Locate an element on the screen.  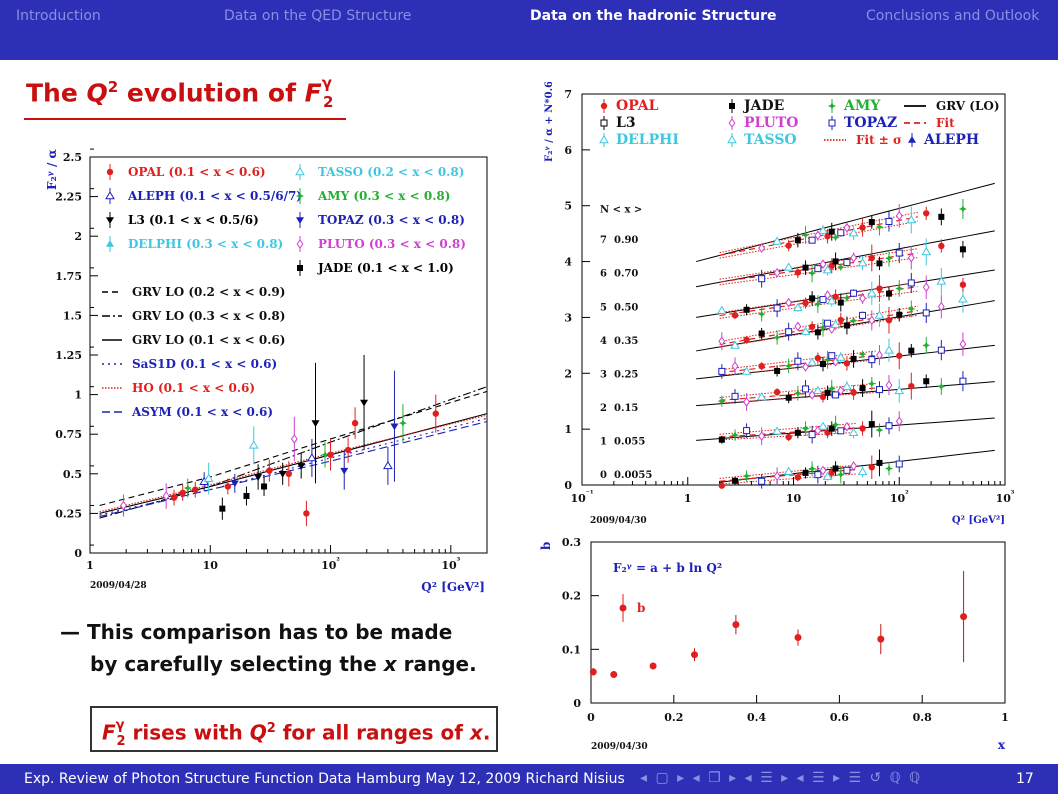
nav-conclusions: Conclusions and Outlook is located at coordinates (953, 16).